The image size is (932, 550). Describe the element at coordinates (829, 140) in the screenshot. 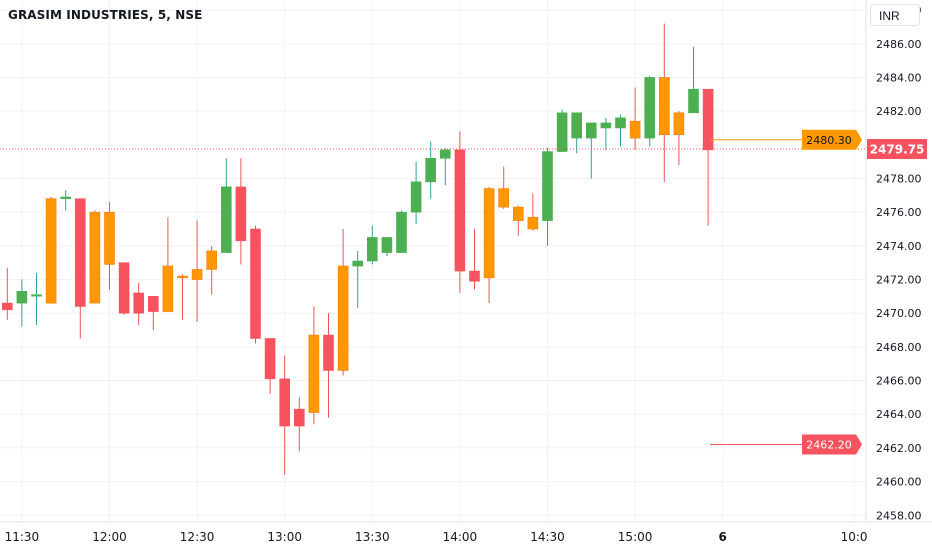

I see `price-line-label-0: 2480.30` at that location.